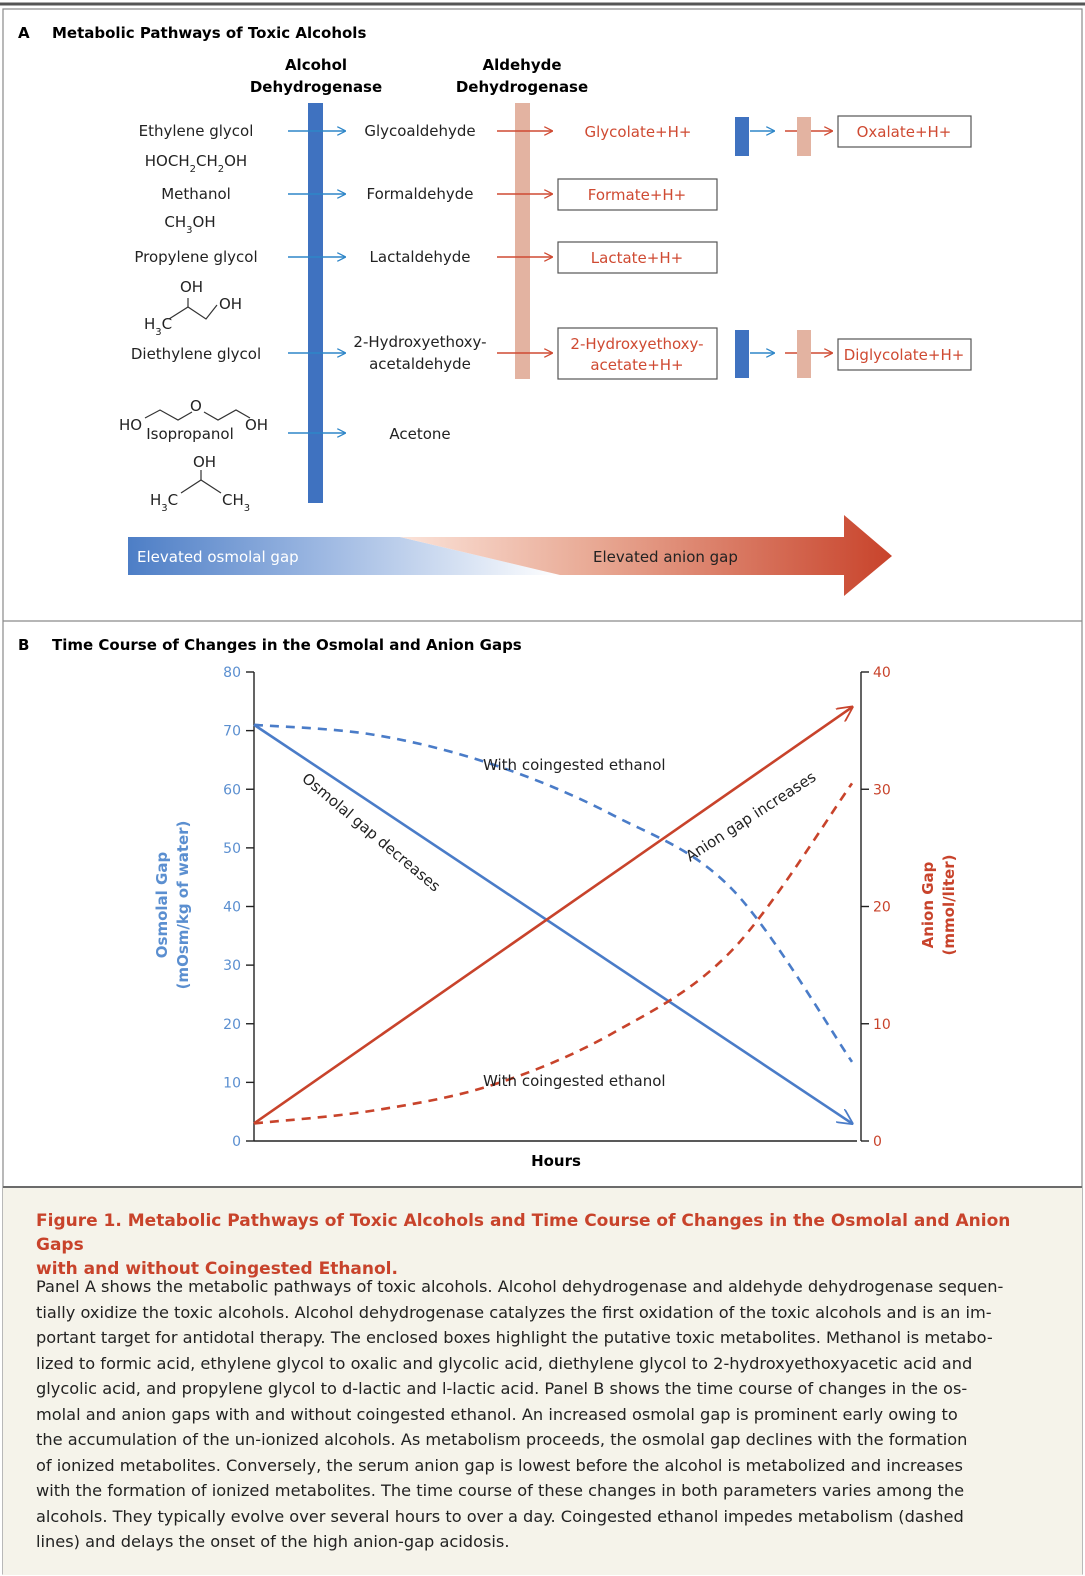 The image size is (1085, 1576). Describe the element at coordinates (949, 905) in the screenshot. I see `right-axis-label-line2: (mmol/liter)` at that location.